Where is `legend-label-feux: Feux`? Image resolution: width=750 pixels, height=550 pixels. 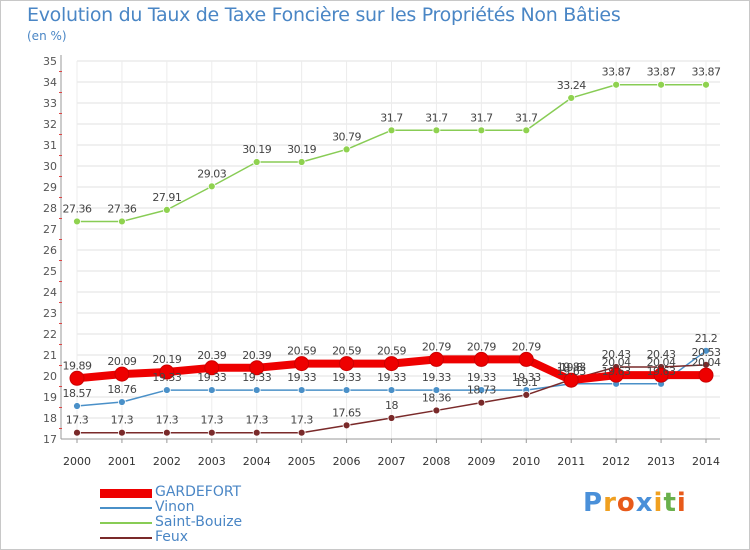 legend-label-feux: Feux is located at coordinates (172, 537).